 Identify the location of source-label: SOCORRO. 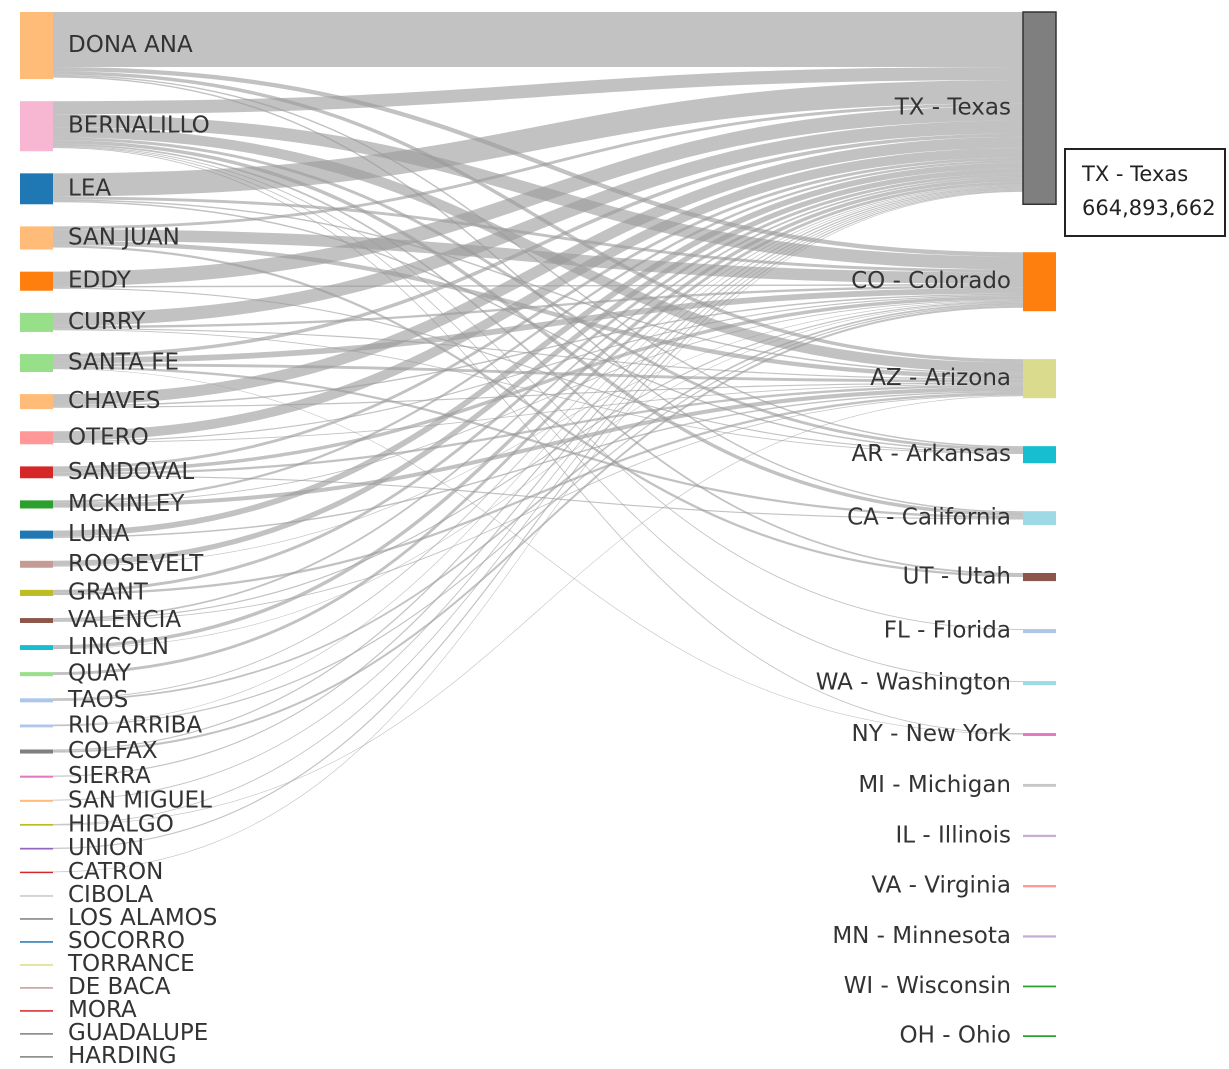
(126, 941).